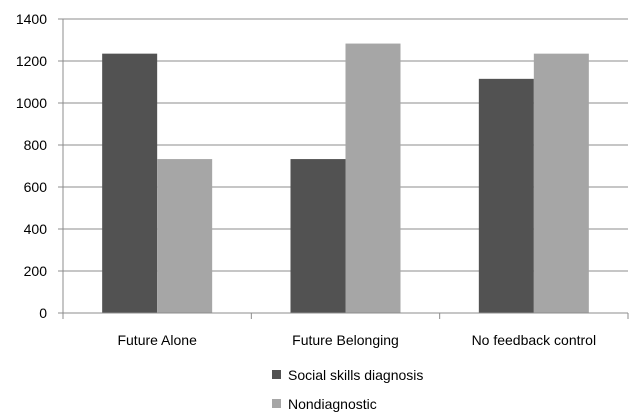  I want to click on legend-label: Nondiagnostic, so click(332, 404).